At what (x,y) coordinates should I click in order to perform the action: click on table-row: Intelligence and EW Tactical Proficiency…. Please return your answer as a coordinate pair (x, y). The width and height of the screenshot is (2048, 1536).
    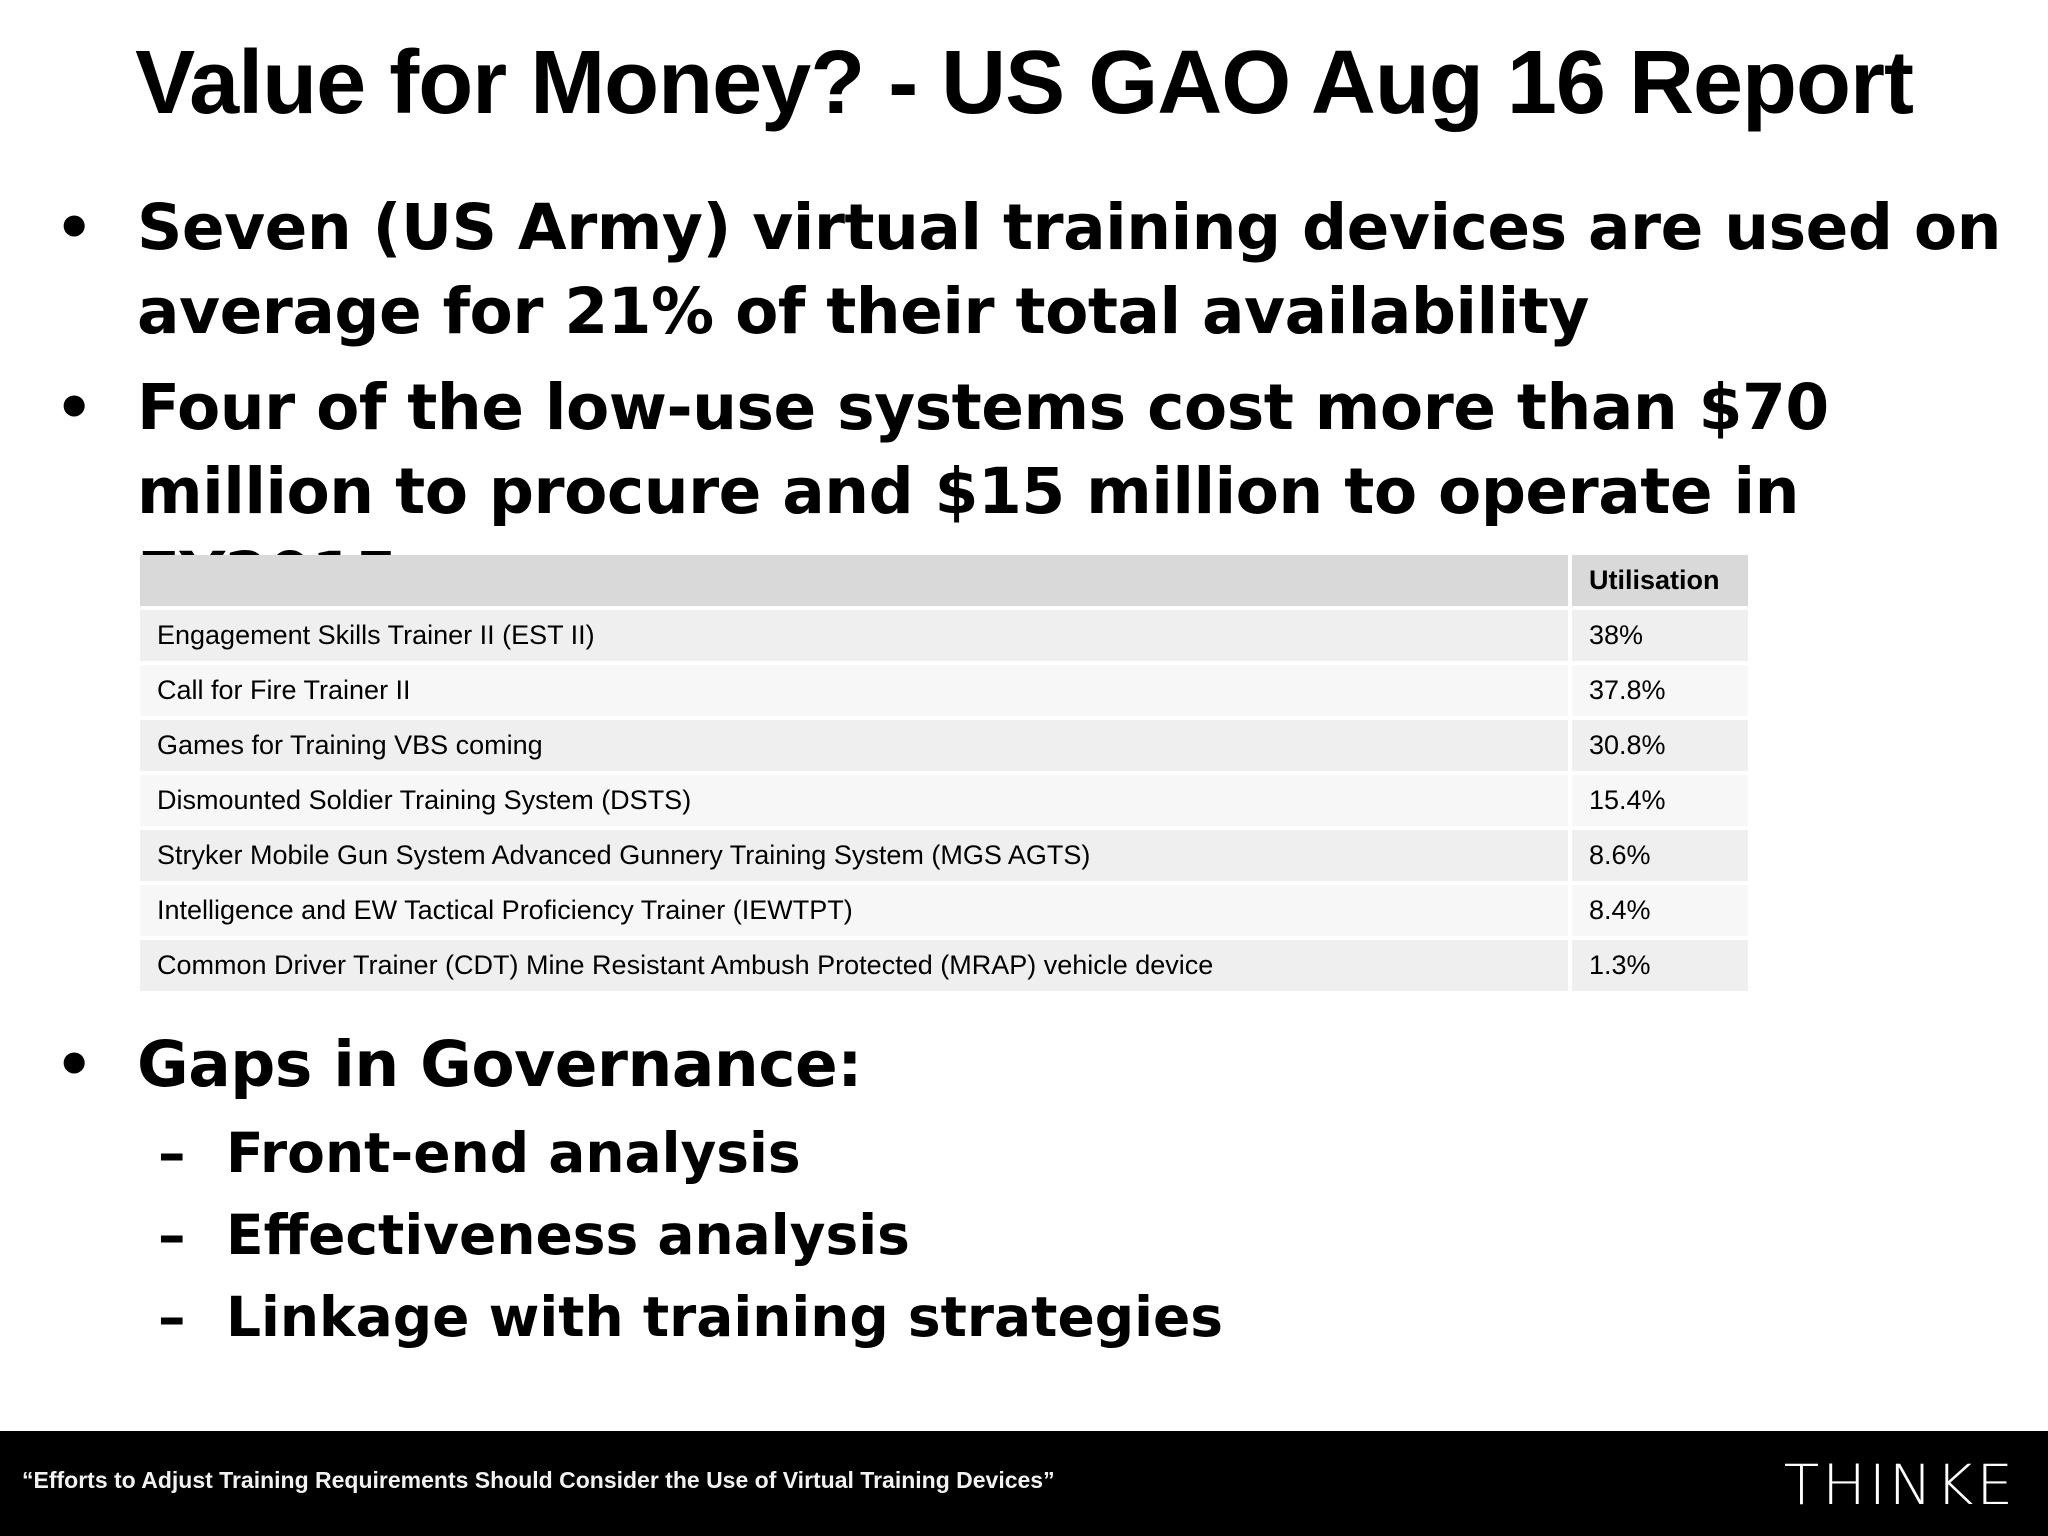
    Looking at the image, I should click on (944, 910).